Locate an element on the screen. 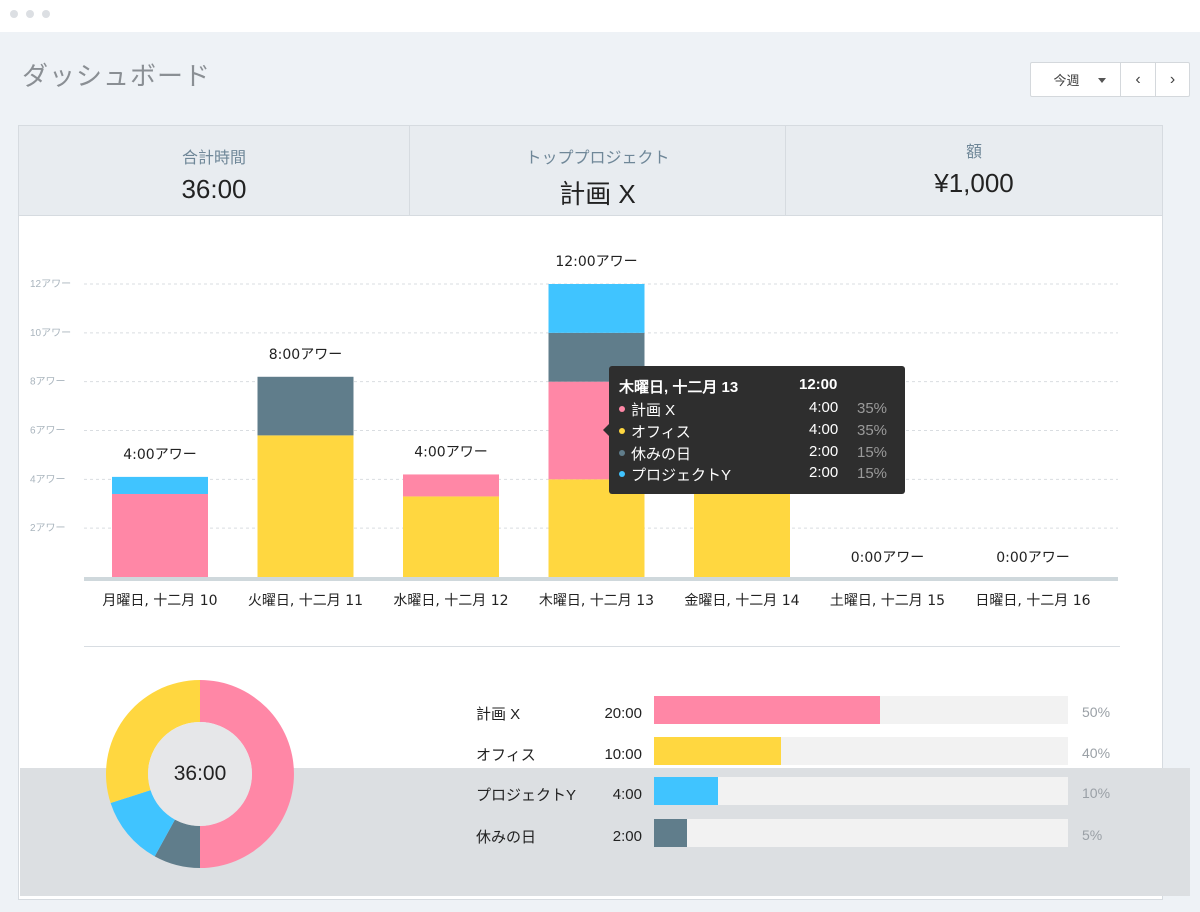  y-tick-label: 8アワー is located at coordinates (48, 382).